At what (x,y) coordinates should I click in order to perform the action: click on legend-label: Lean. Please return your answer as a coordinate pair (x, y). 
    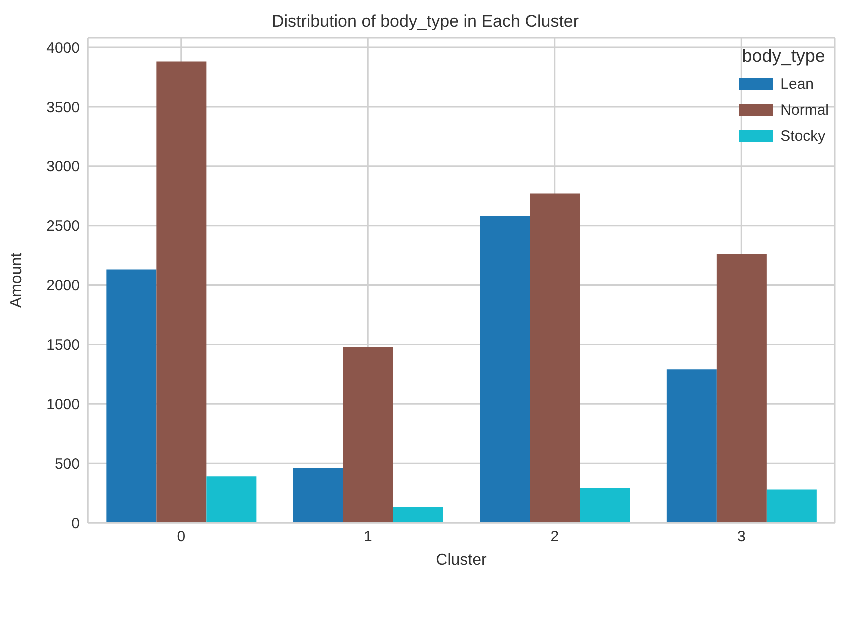
    Looking at the image, I should click on (797, 84).